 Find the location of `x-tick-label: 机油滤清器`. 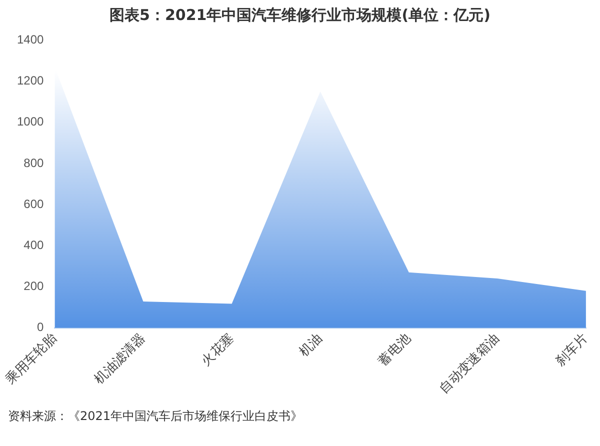

x-tick-label: 机油滤清器 is located at coordinates (120, 359).